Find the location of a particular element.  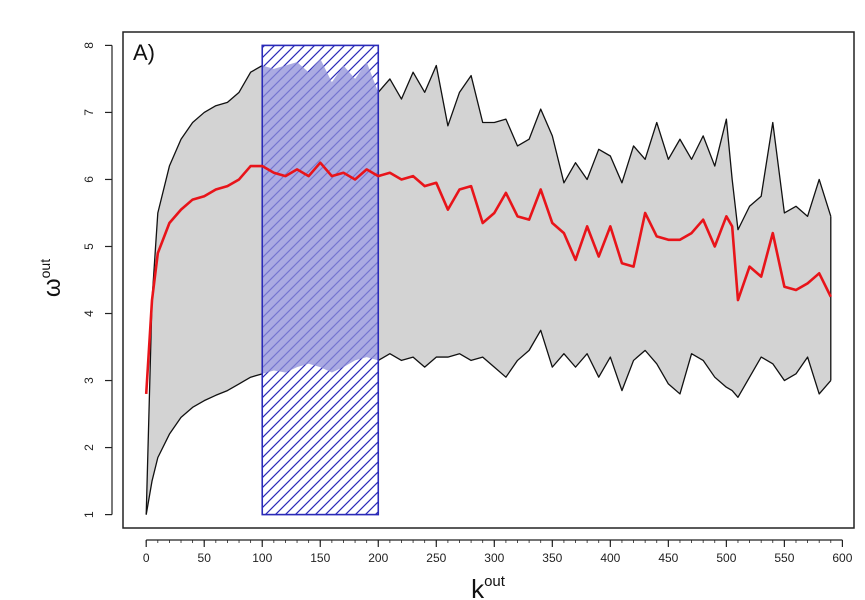

y-tick-label: 8 is located at coordinates (89, 45).